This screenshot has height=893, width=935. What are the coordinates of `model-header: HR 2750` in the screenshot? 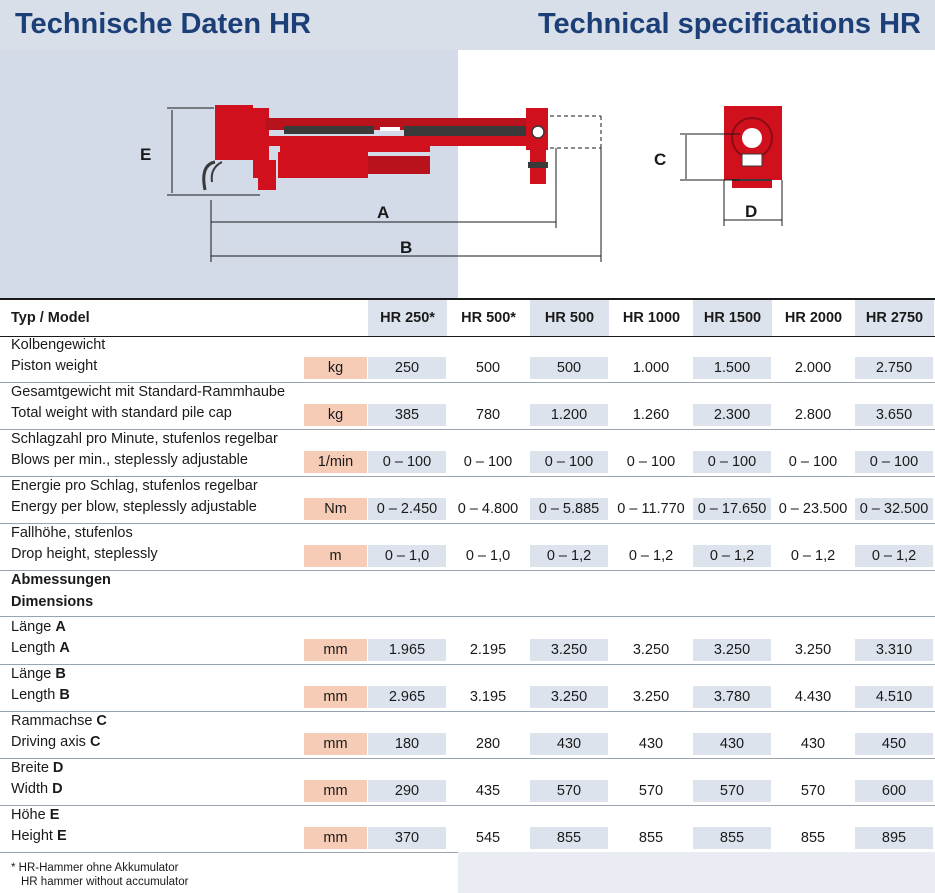 It's located at (894, 318).